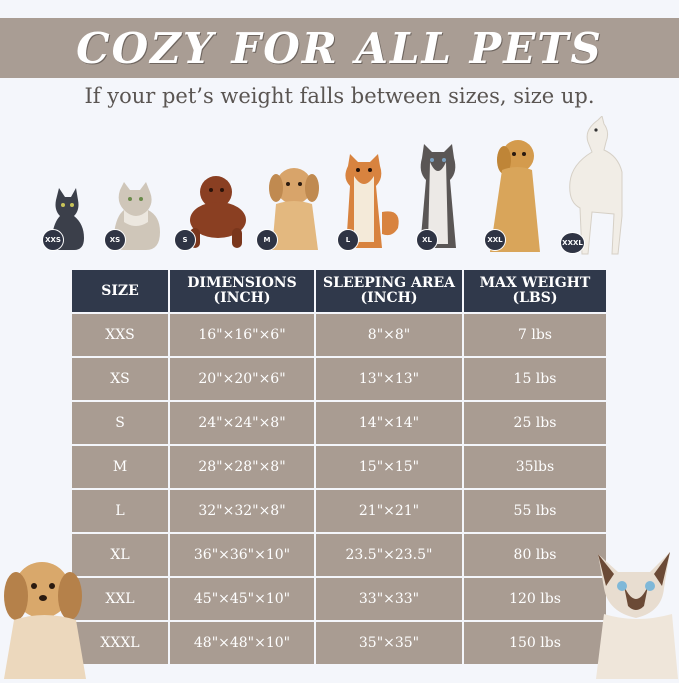 Image resolution: width=679 pixels, height=683 pixels. I want to click on cream-dog-image, so click(295, 208).